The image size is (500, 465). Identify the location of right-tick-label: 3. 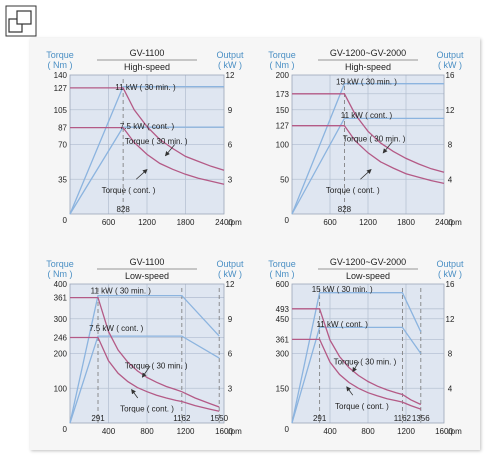
(230, 179).